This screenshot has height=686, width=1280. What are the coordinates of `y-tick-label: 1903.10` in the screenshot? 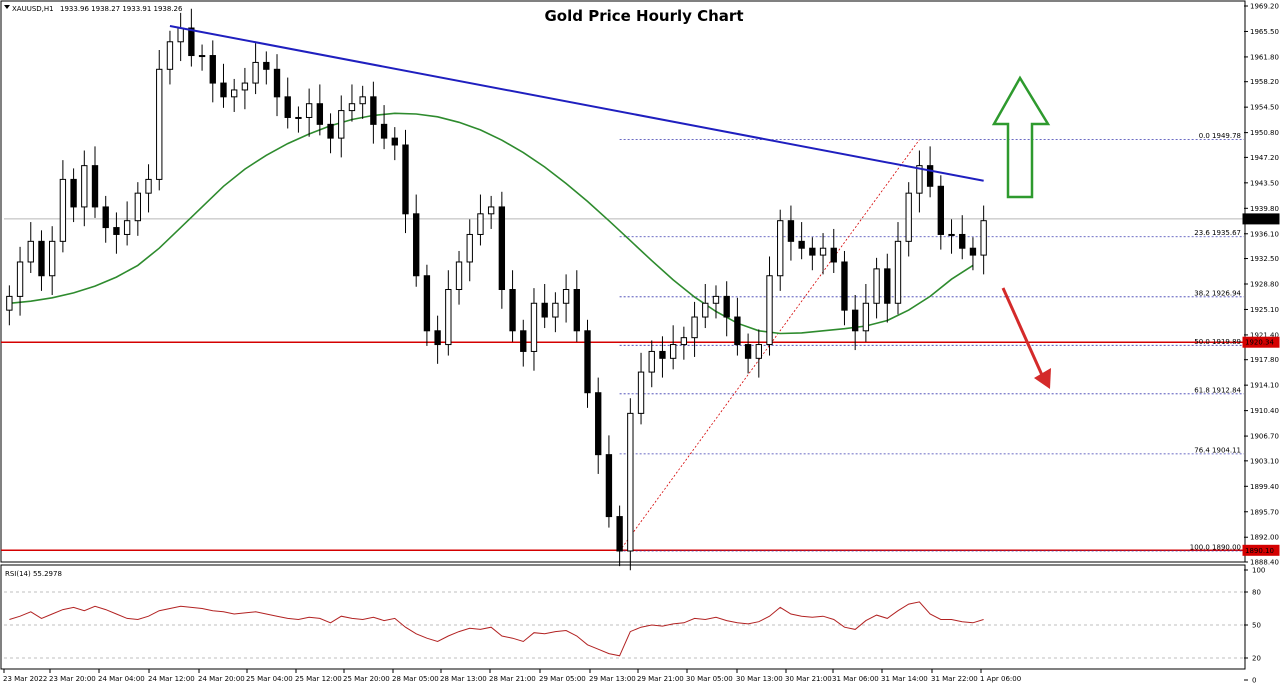 It's located at (1264, 461).